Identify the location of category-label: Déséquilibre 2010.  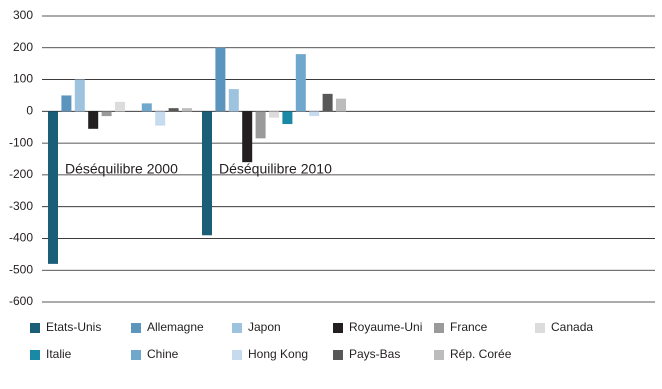
(275, 169).